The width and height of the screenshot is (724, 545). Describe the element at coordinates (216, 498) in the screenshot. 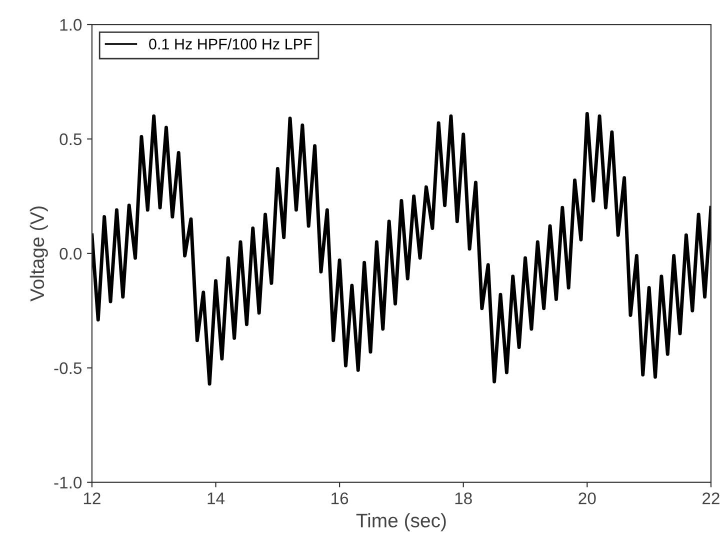

I see `x-tick-label: 14` at that location.